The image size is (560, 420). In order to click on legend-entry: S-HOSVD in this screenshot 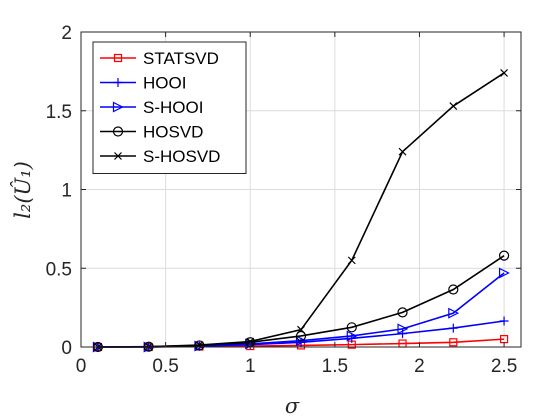, I will do `click(160, 156)`.